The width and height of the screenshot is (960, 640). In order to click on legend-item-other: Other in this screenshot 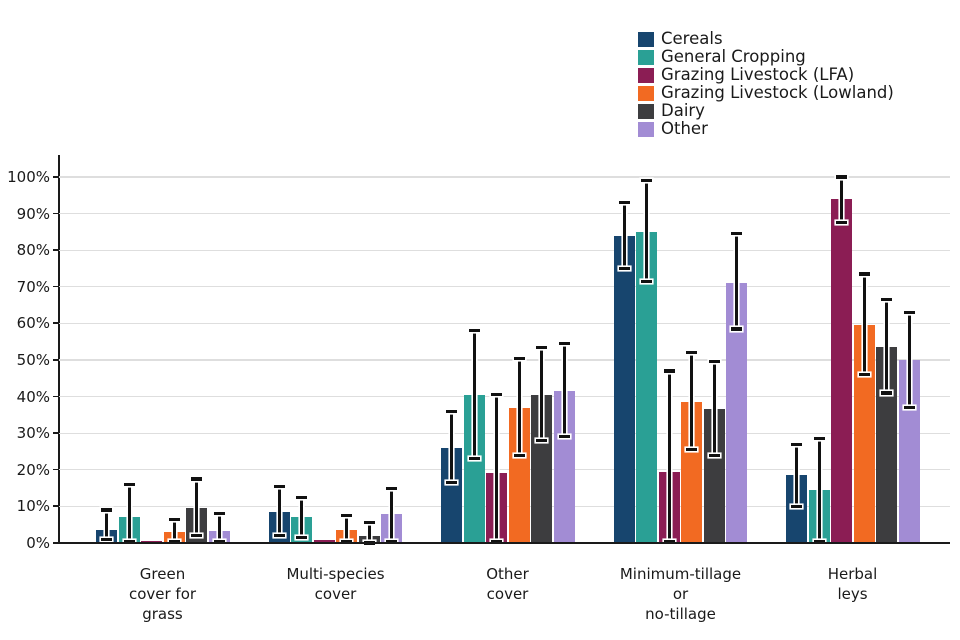, I will do `click(766, 129)`.